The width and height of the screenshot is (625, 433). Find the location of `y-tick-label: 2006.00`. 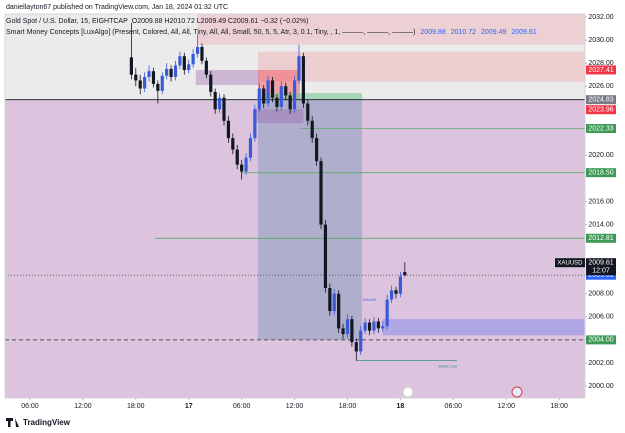

y-tick-label: 2006.00 is located at coordinates (600, 317).